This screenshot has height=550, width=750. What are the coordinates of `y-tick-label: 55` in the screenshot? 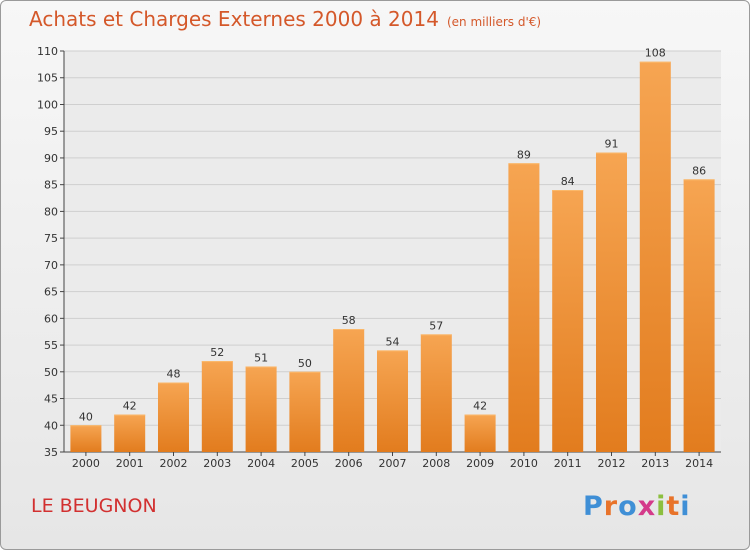 It's located at (51, 345).